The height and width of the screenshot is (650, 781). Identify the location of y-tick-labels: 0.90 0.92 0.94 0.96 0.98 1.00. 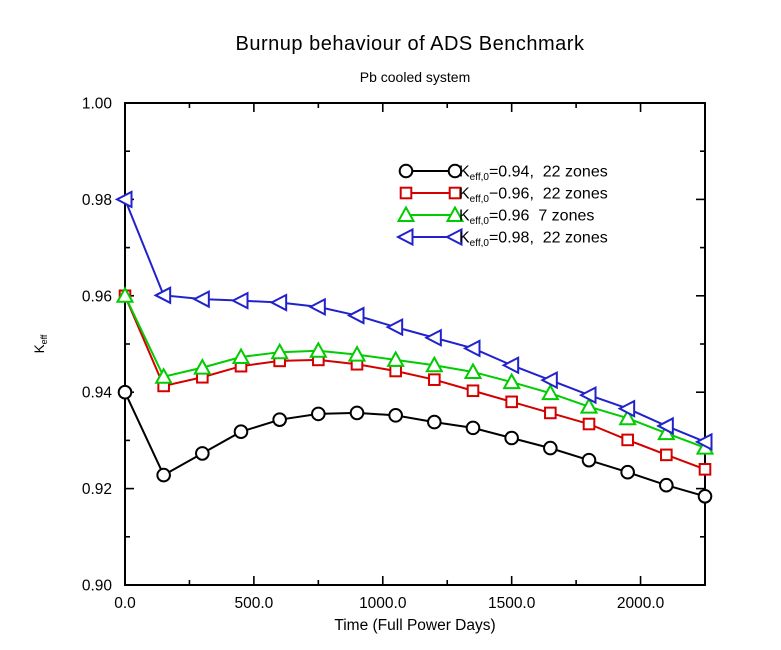
(97, 345).